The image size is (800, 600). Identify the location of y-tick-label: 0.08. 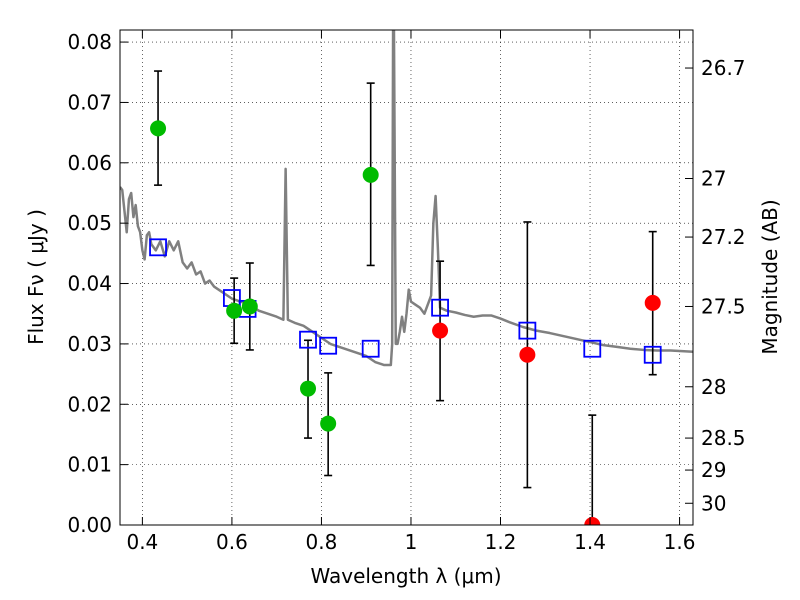
(89, 42).